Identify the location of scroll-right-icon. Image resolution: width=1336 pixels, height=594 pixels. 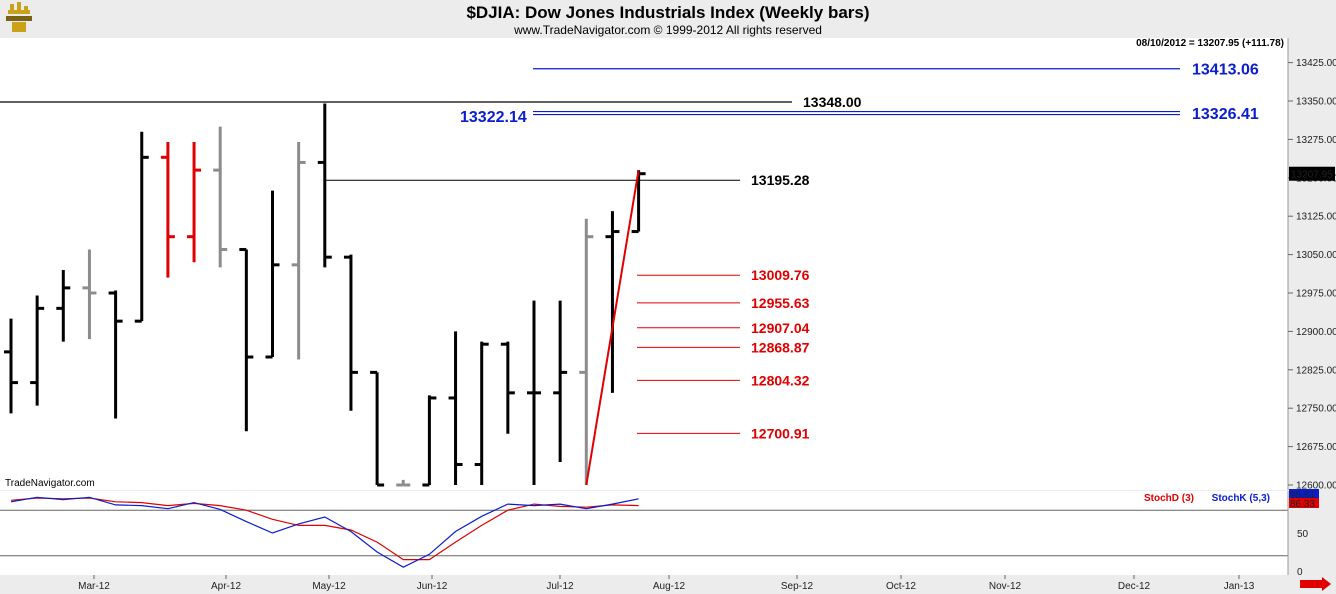
(1314, 584).